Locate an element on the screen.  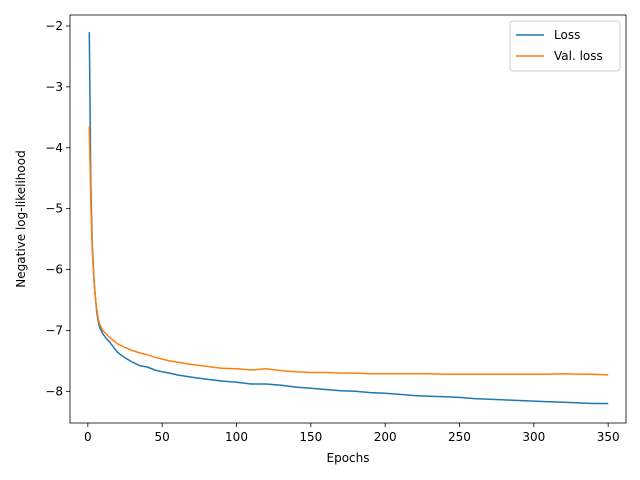
legend: Loss Val. loss is located at coordinates (565, 46).